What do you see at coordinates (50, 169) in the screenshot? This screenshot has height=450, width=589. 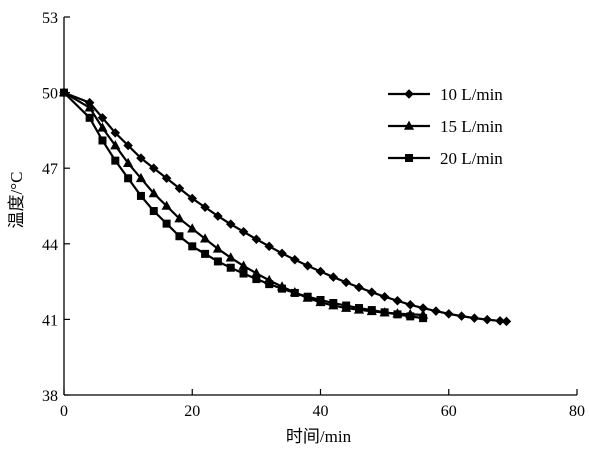 I see `y-tick-label: 47` at bounding box center [50, 169].